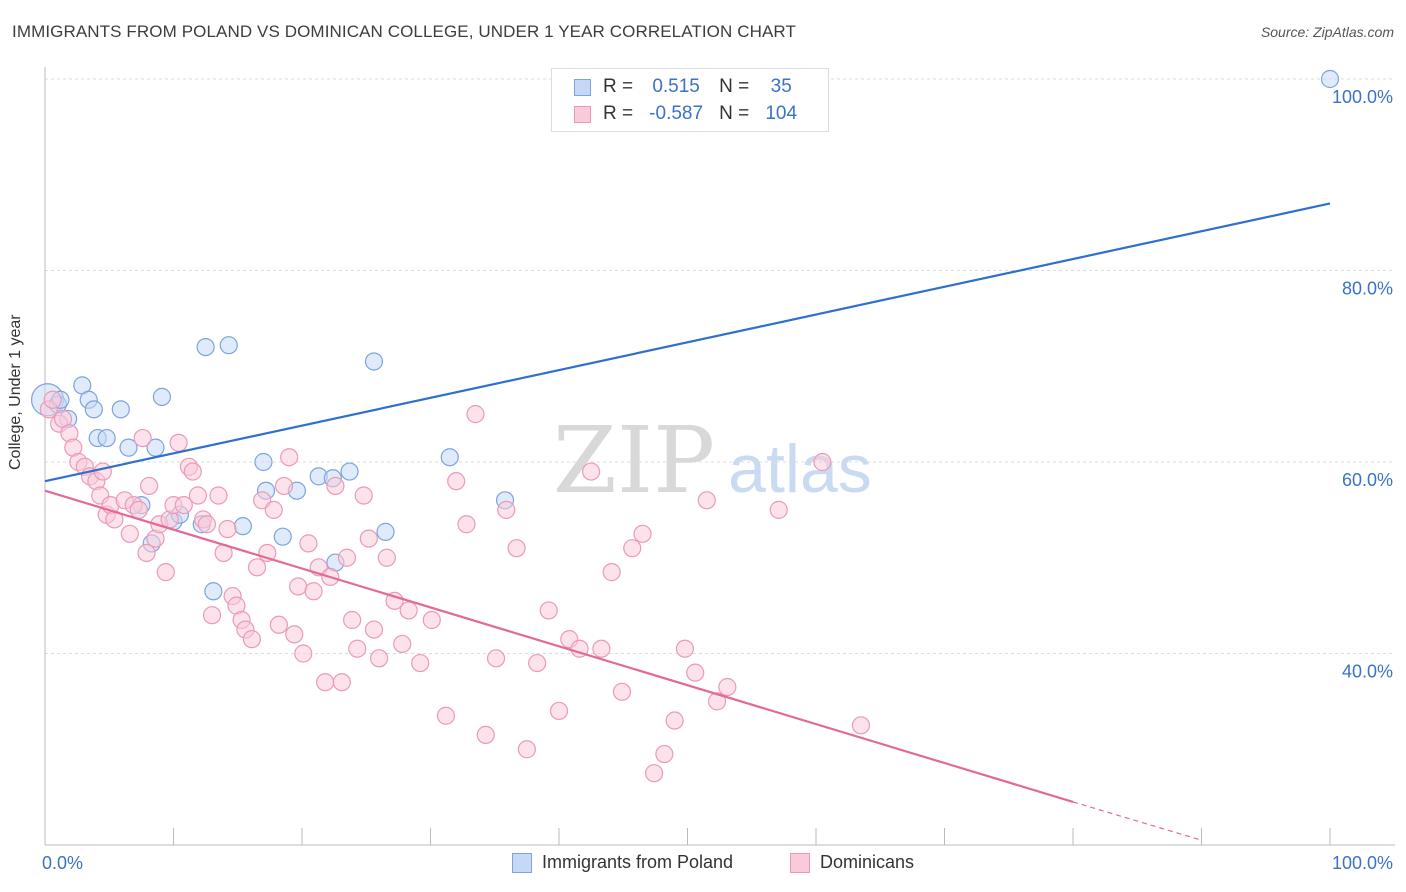  What do you see at coordinates (781, 86) in the screenshot?
I see `blue-n-value: 35` at bounding box center [781, 86].